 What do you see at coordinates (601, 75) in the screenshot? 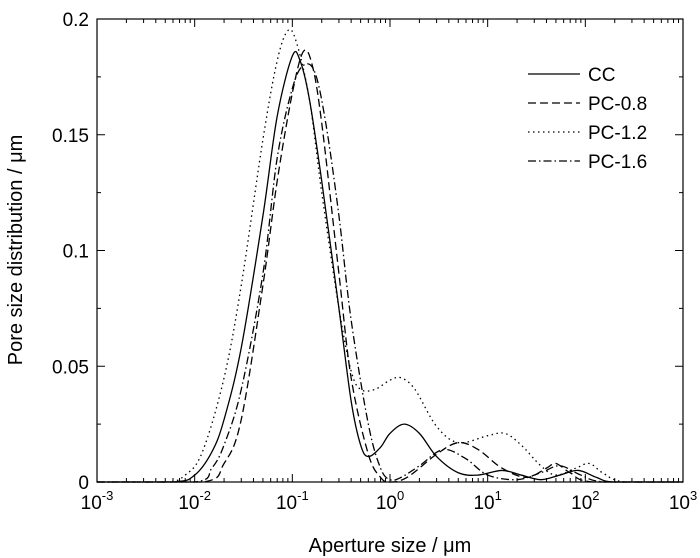
I see `legend-label-cc: CC` at bounding box center [601, 75].